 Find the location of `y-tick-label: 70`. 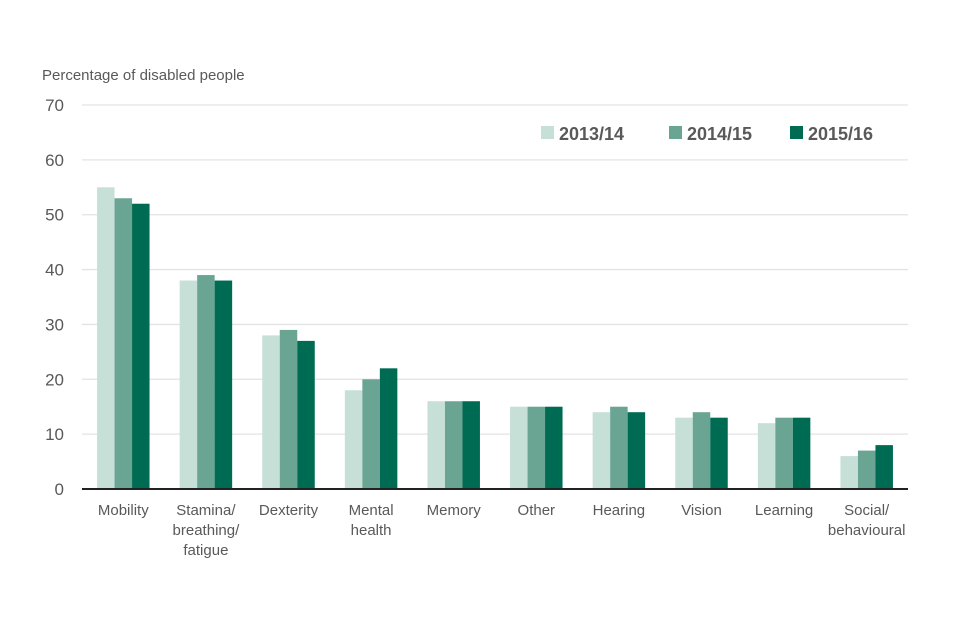

y-tick-label: 70 is located at coordinates (54, 105).